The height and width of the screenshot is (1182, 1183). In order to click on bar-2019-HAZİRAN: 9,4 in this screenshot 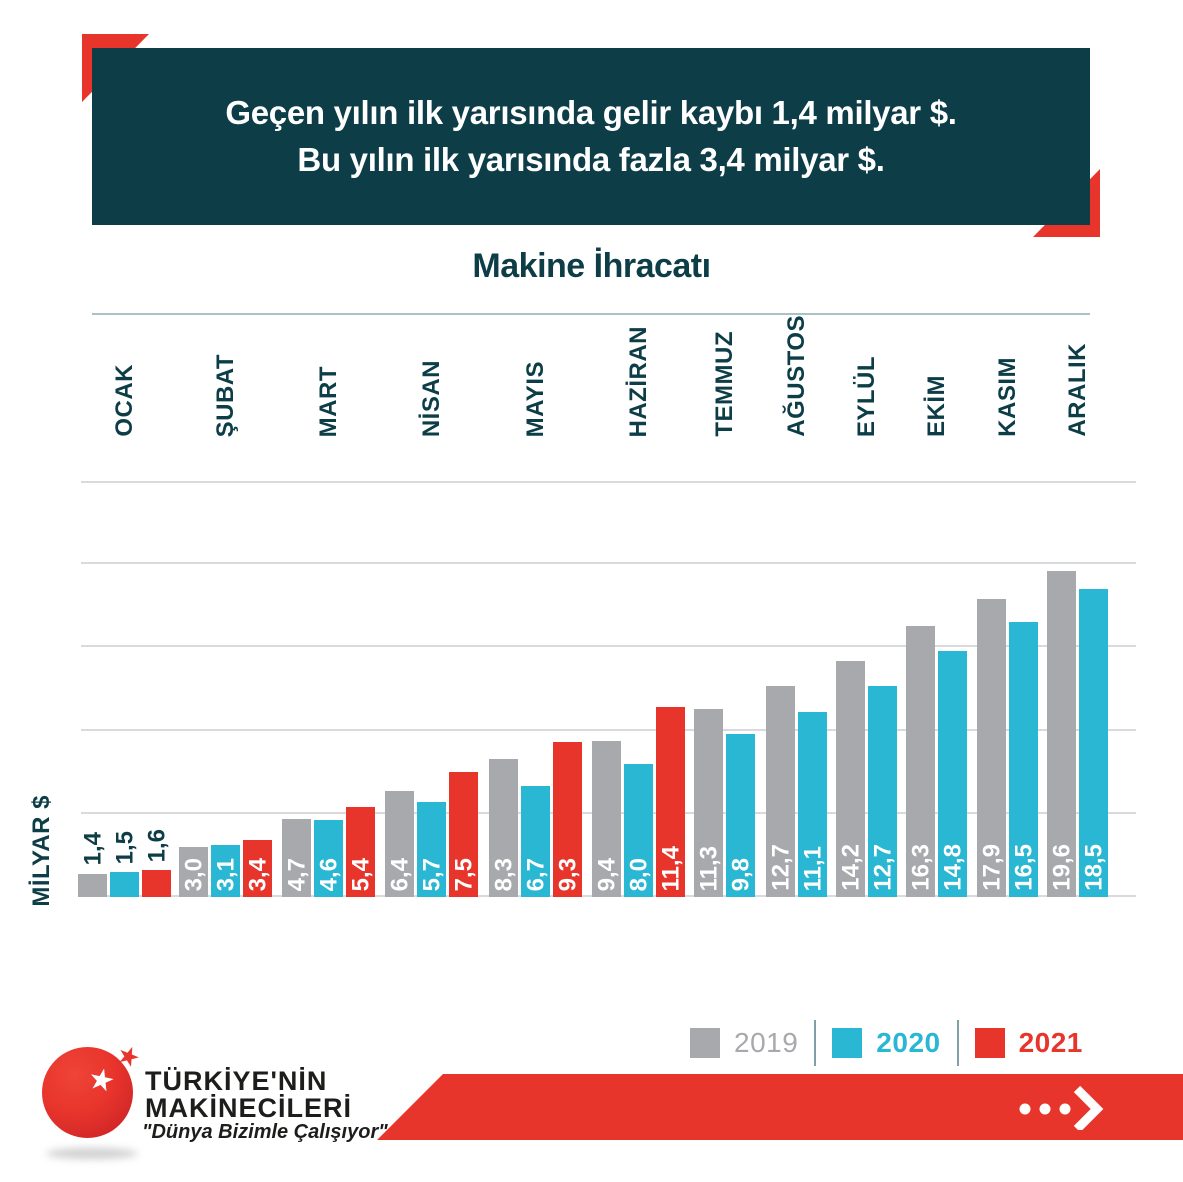, I will do `click(606, 818)`.